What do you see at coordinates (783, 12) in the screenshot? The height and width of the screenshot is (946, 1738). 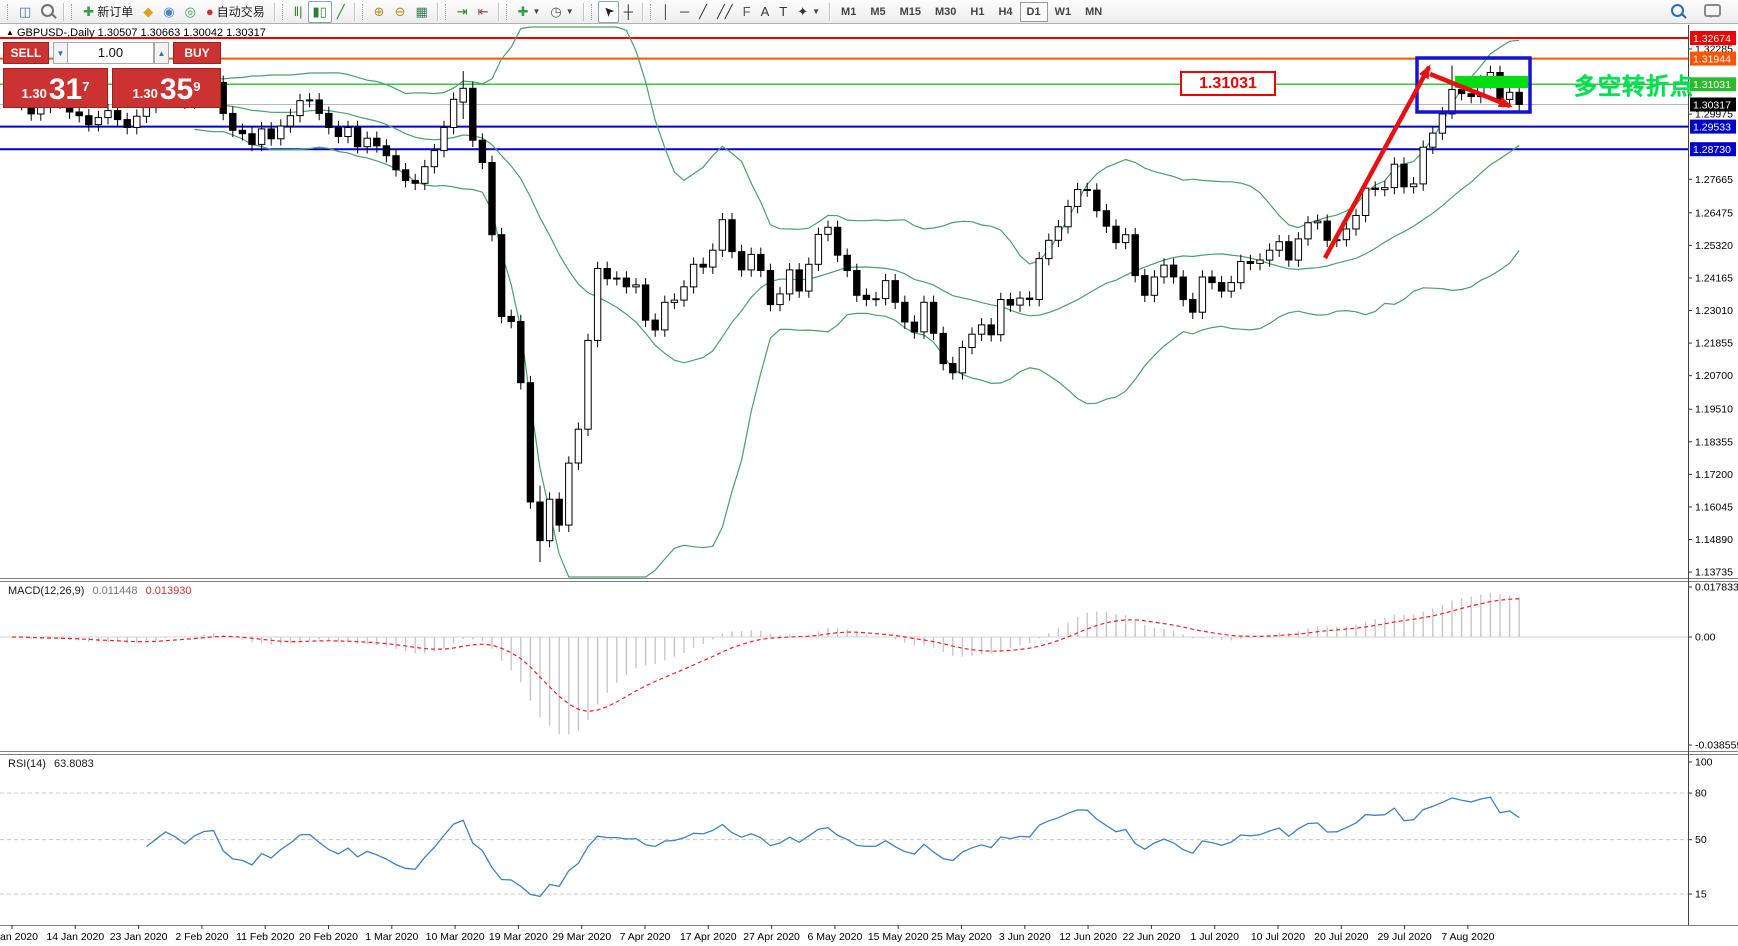 I see `text-label-button: T` at bounding box center [783, 12].